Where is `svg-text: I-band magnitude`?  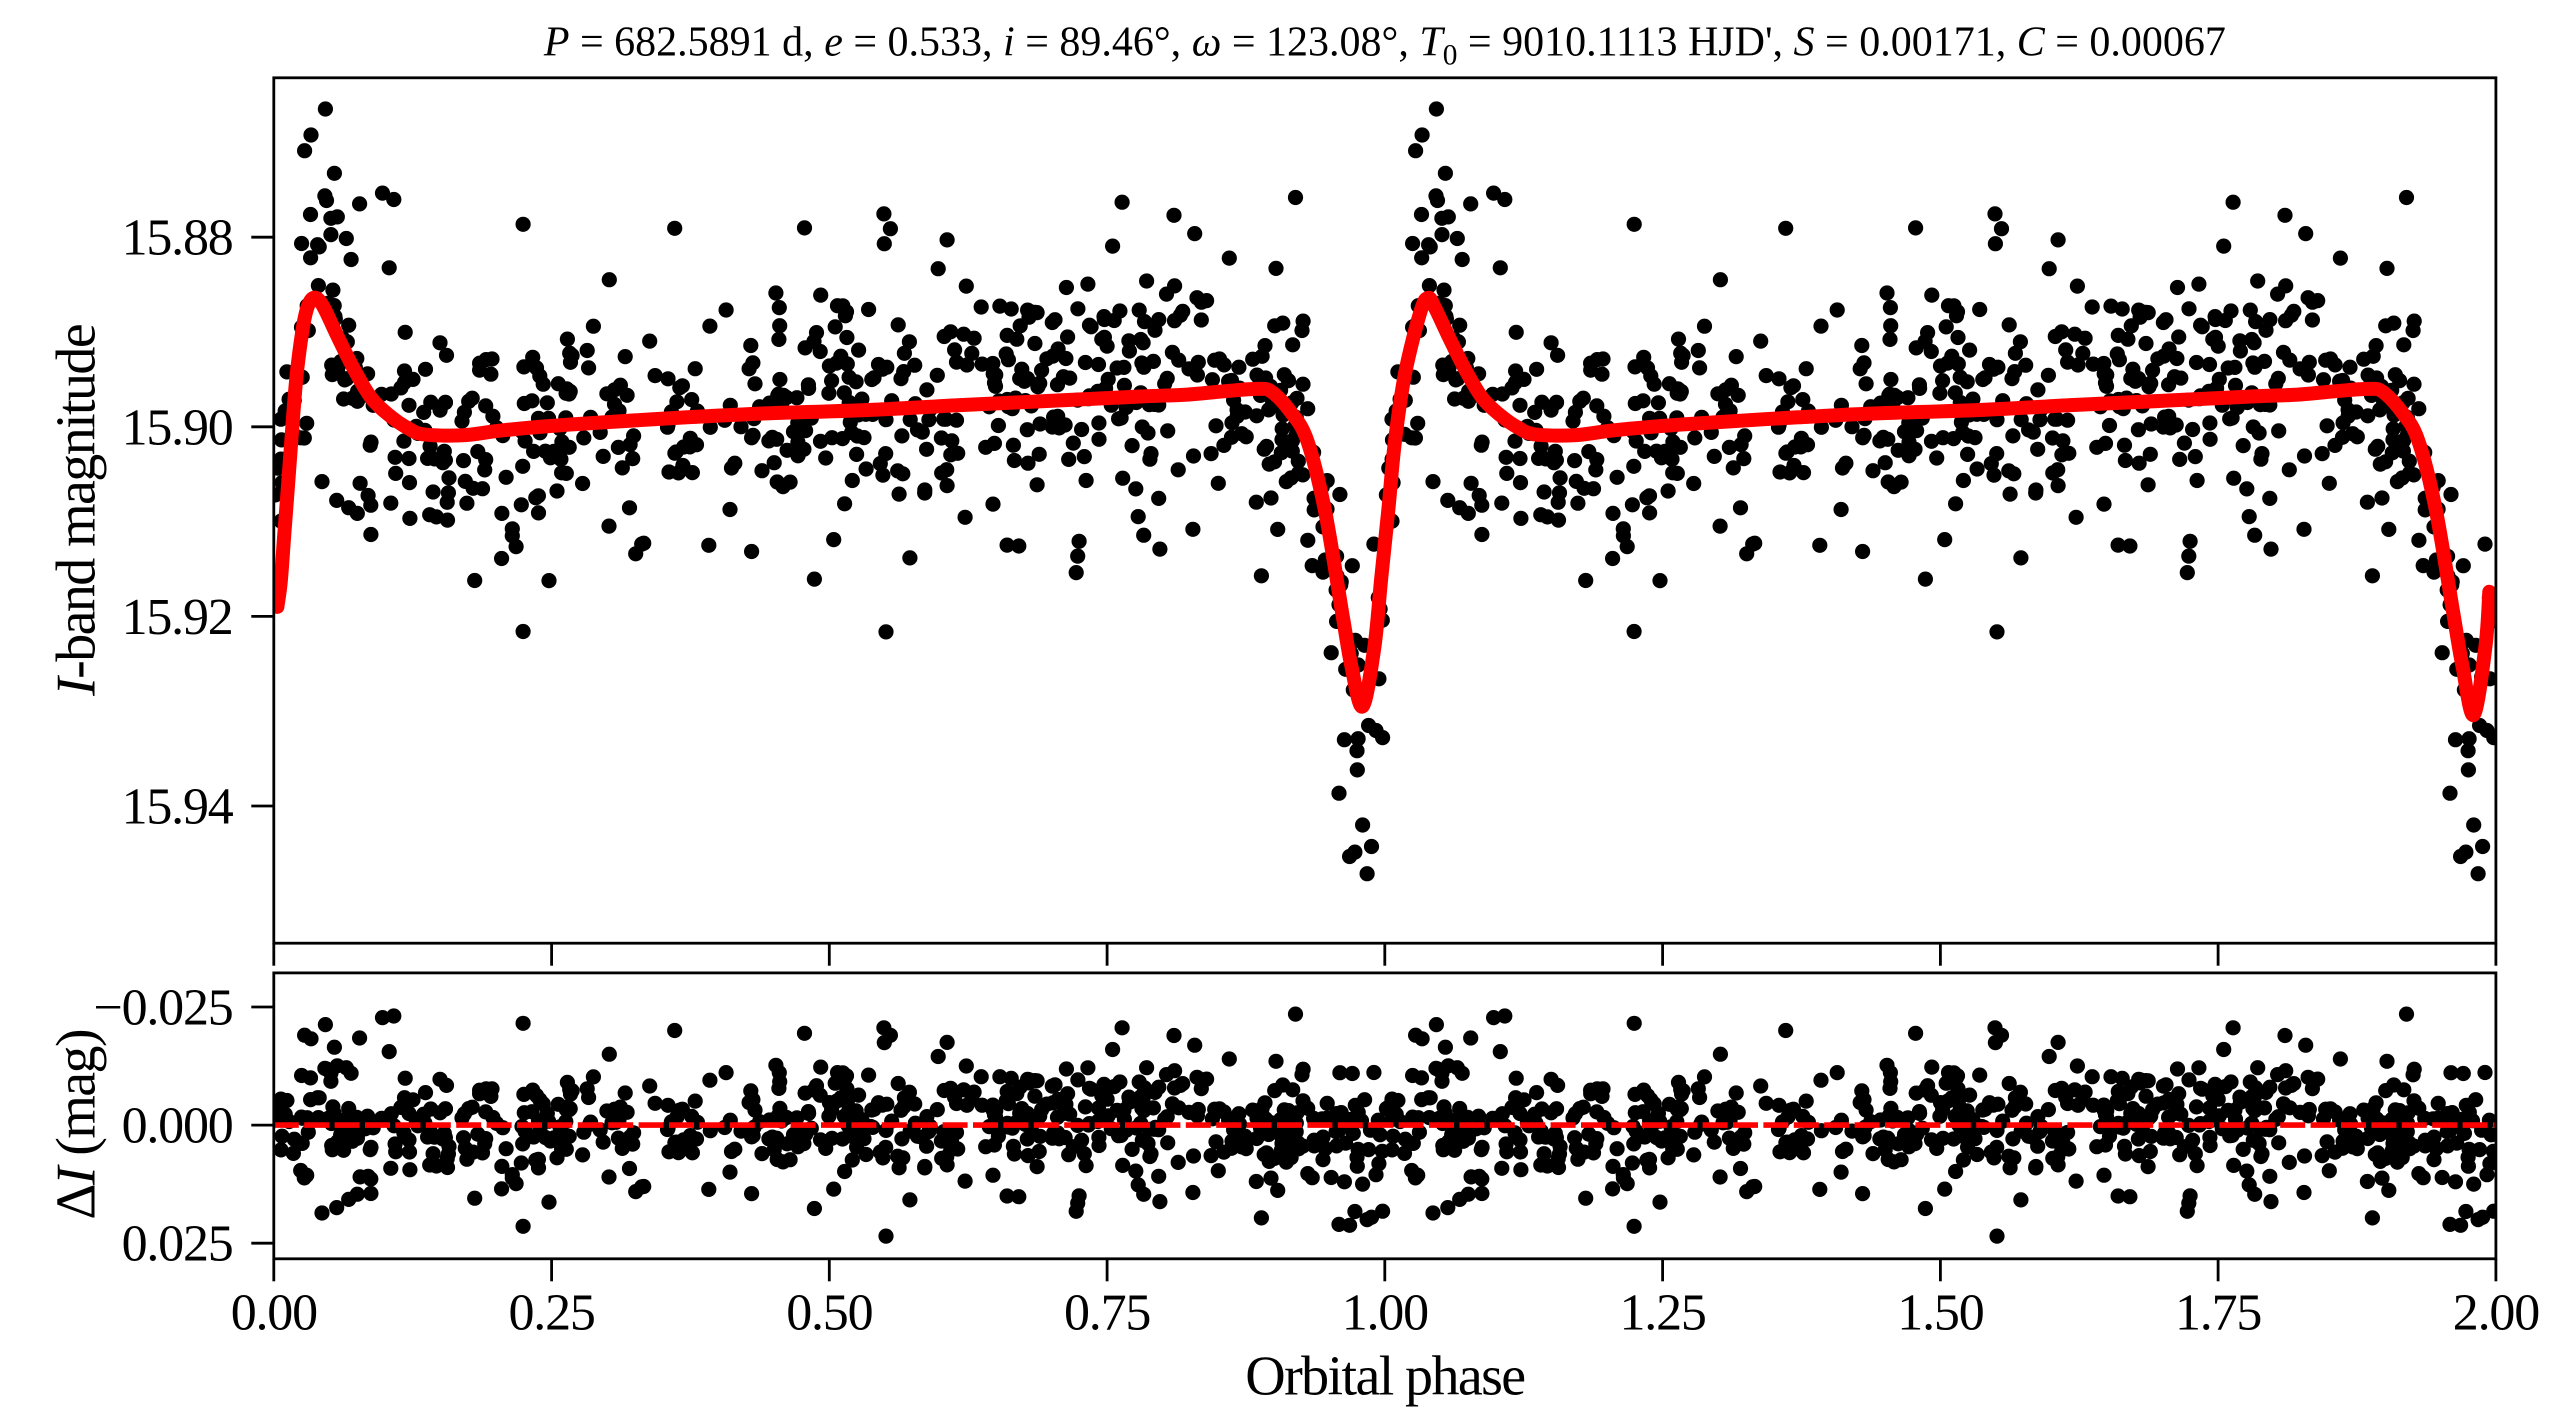 svg-text: I-band magnitude is located at coordinates (77, 511).